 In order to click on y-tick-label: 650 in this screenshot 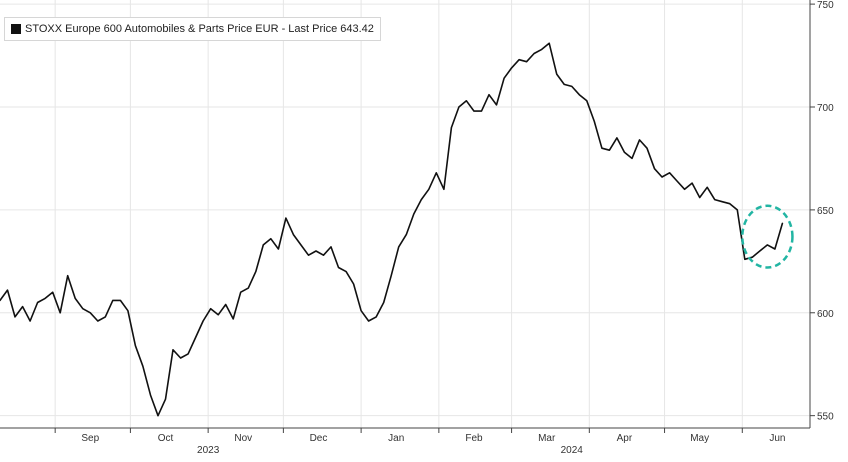, I will do `click(825, 211)`.